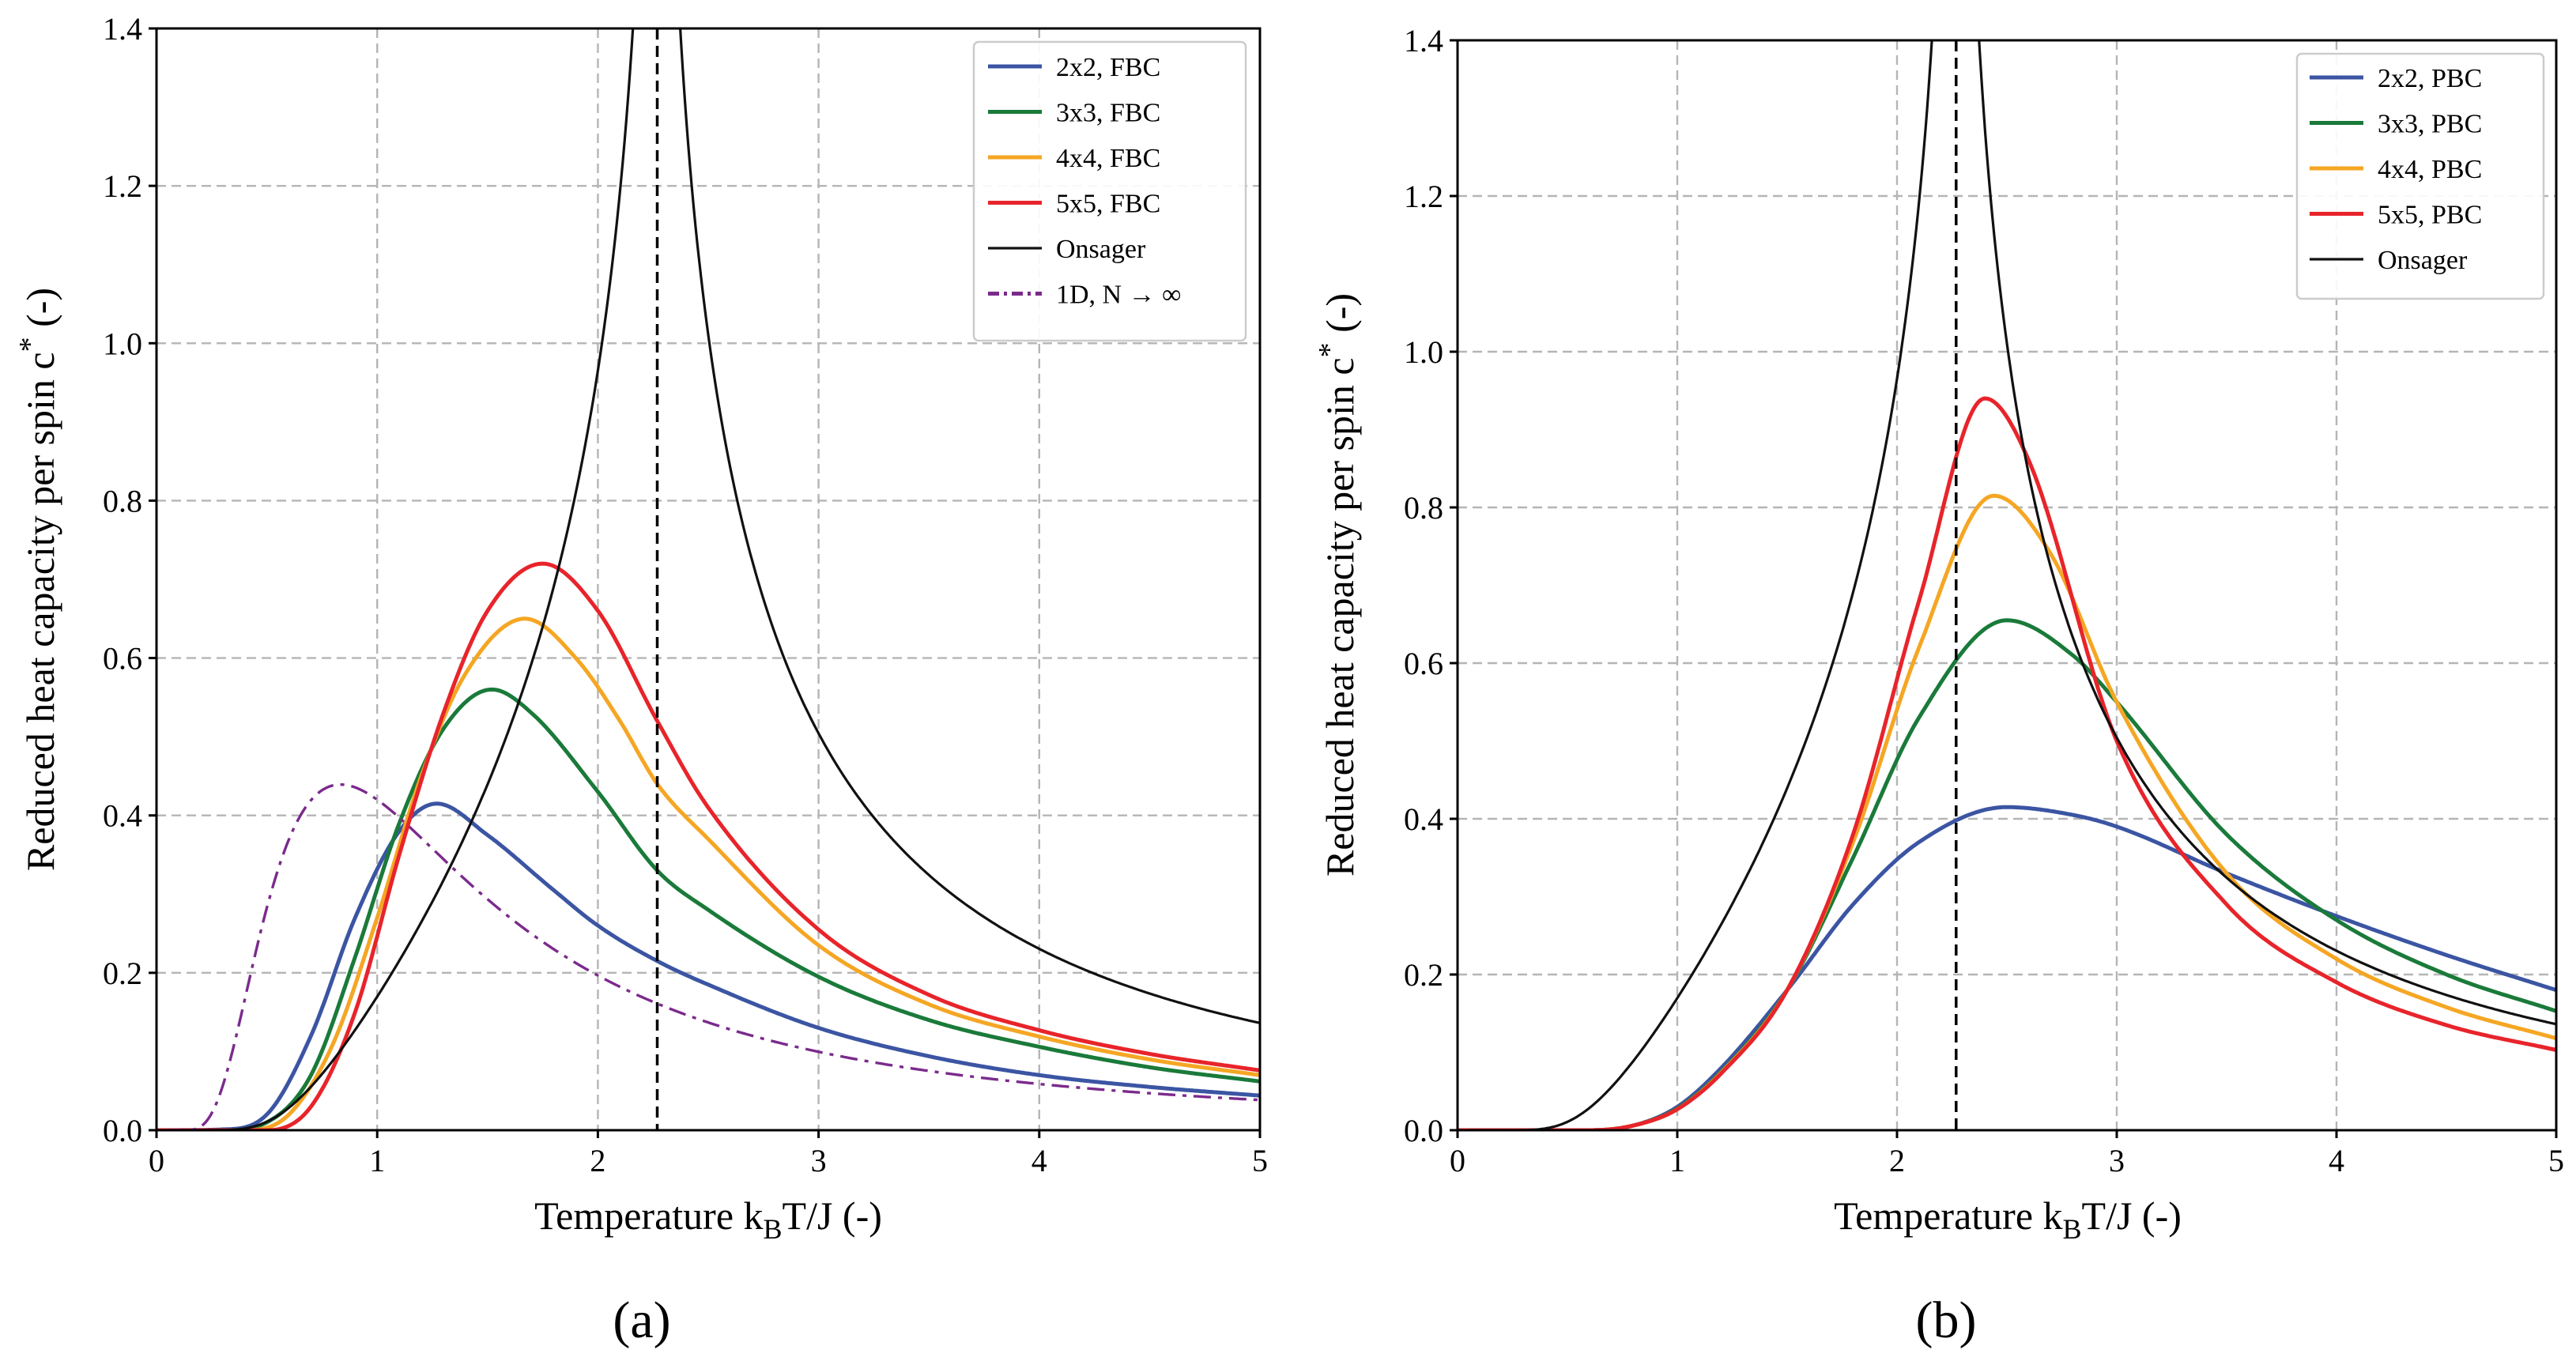  I want to click on panel-a-legend-label: 2x2, FBC, so click(1108, 67).